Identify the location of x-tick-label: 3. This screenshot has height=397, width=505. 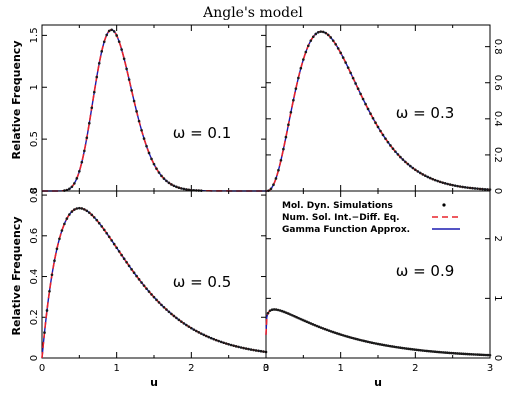
(266, 368).